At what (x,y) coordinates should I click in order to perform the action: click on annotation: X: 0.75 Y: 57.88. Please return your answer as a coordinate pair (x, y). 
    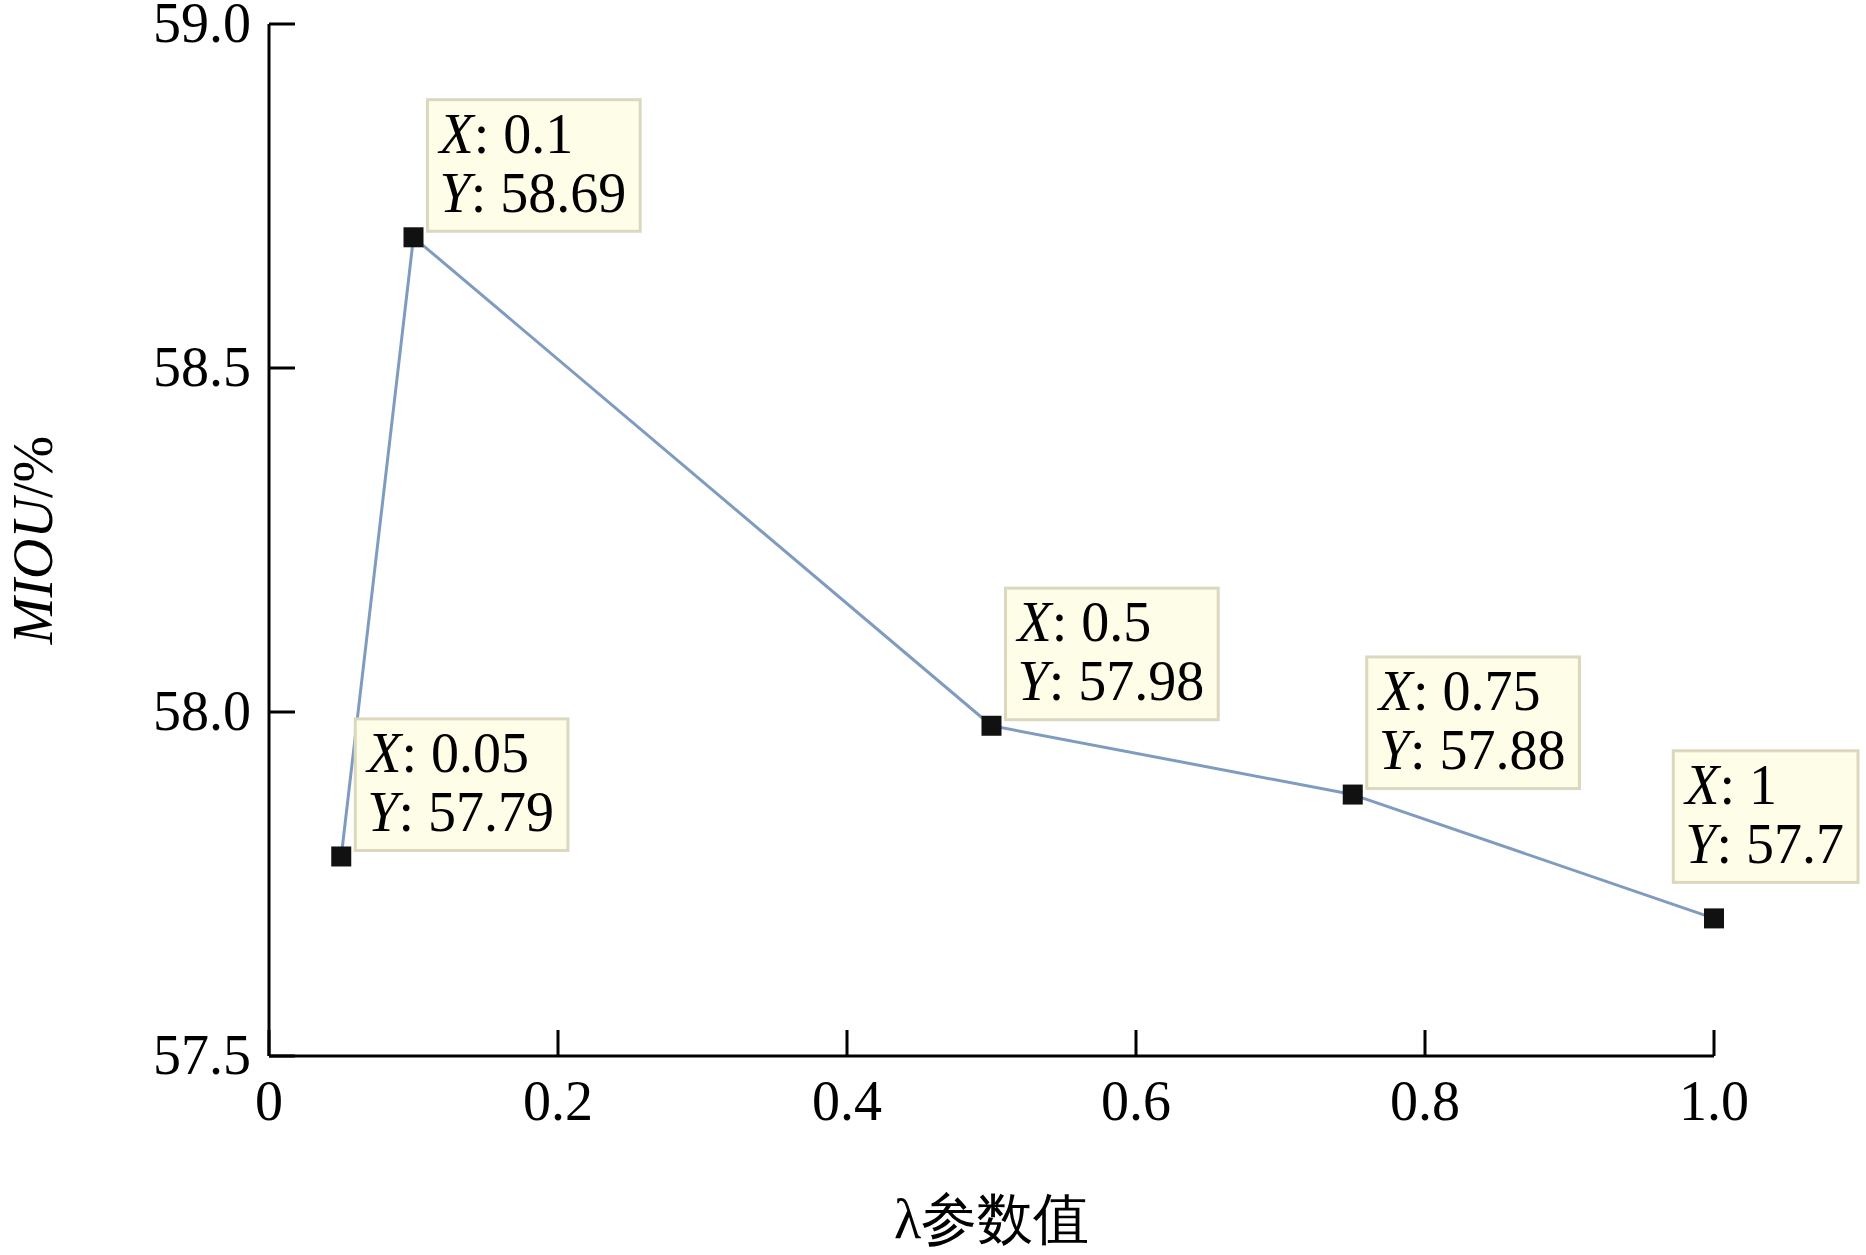
    Looking at the image, I should click on (1471, 720).